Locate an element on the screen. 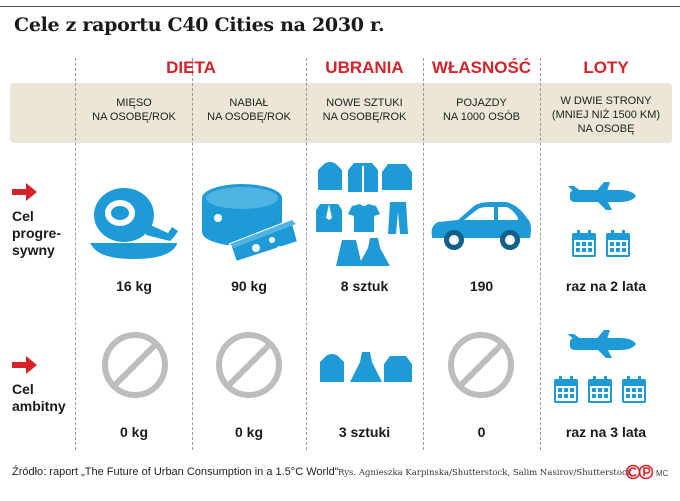 This screenshot has width=680, height=501. value-loty-ambitny: raz na 3 lata is located at coordinates (606, 432).